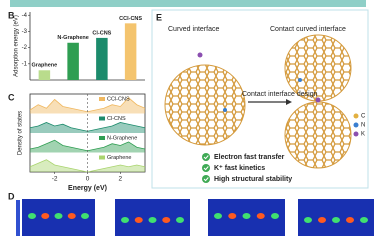 Image resolution: width=376 pixels, height=240 pixels. Describe the element at coordinates (11, 97) in the screenshot. I see `panel-label: C` at that location.